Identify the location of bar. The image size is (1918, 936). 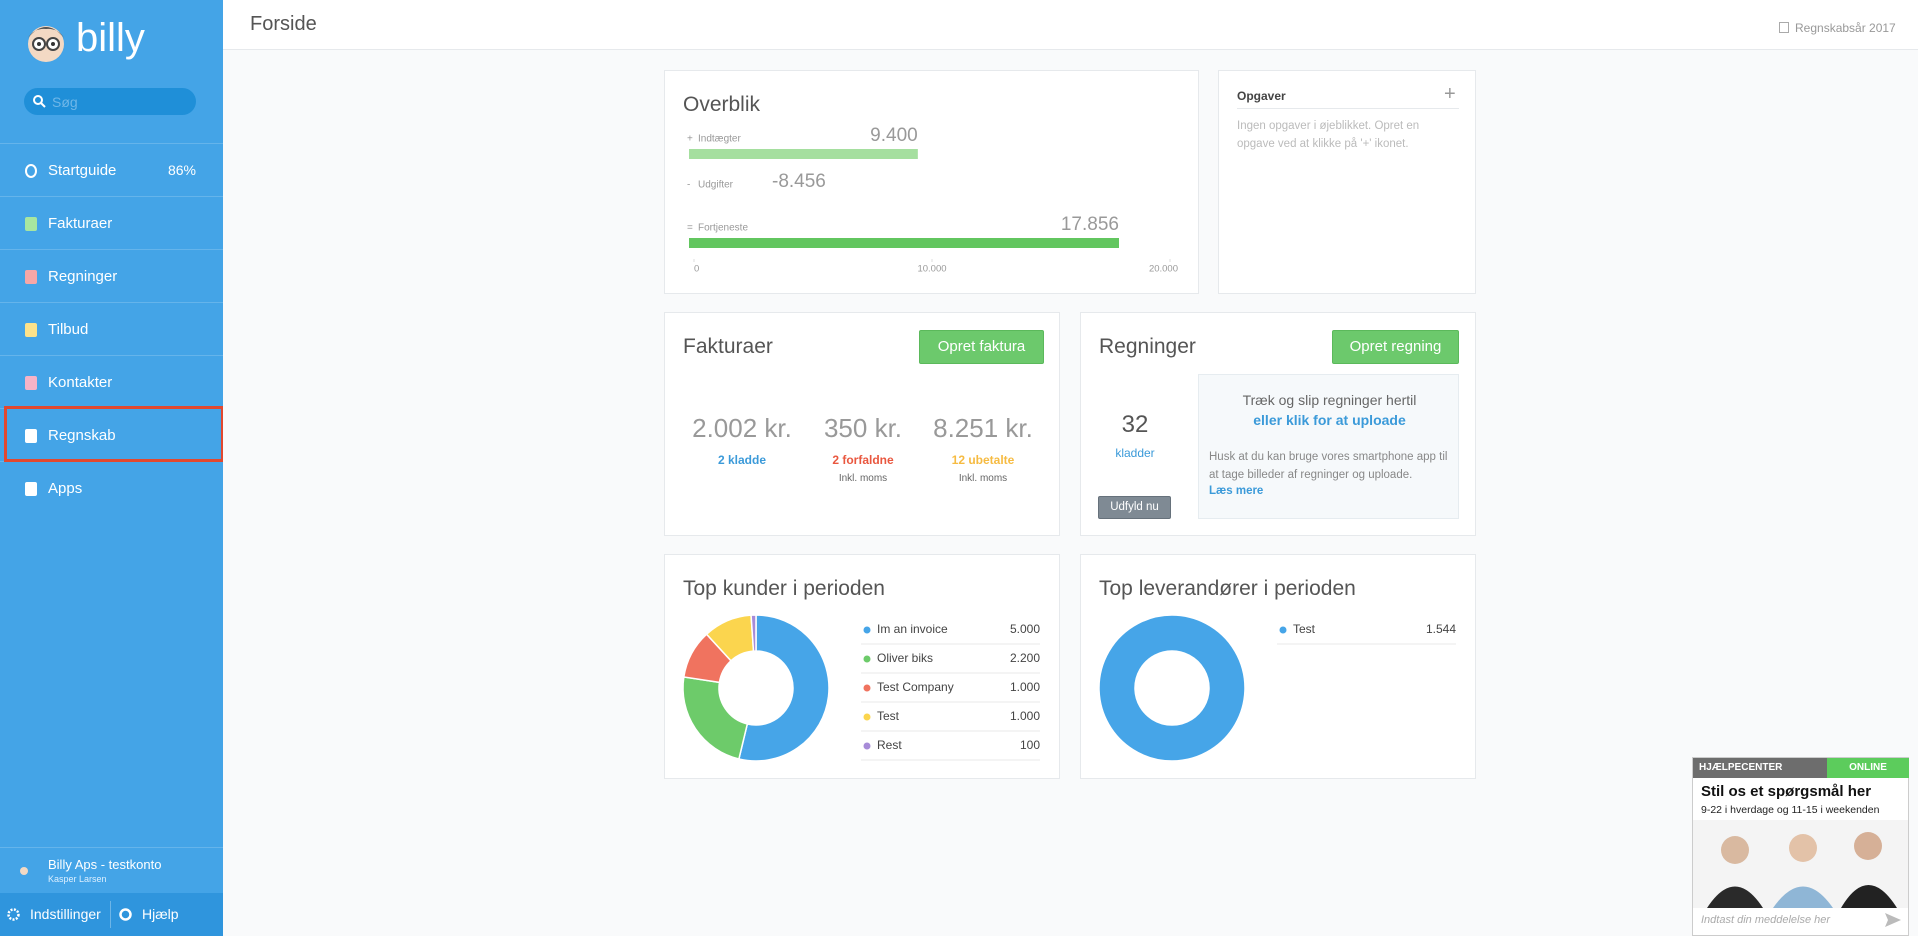
(906, 243).